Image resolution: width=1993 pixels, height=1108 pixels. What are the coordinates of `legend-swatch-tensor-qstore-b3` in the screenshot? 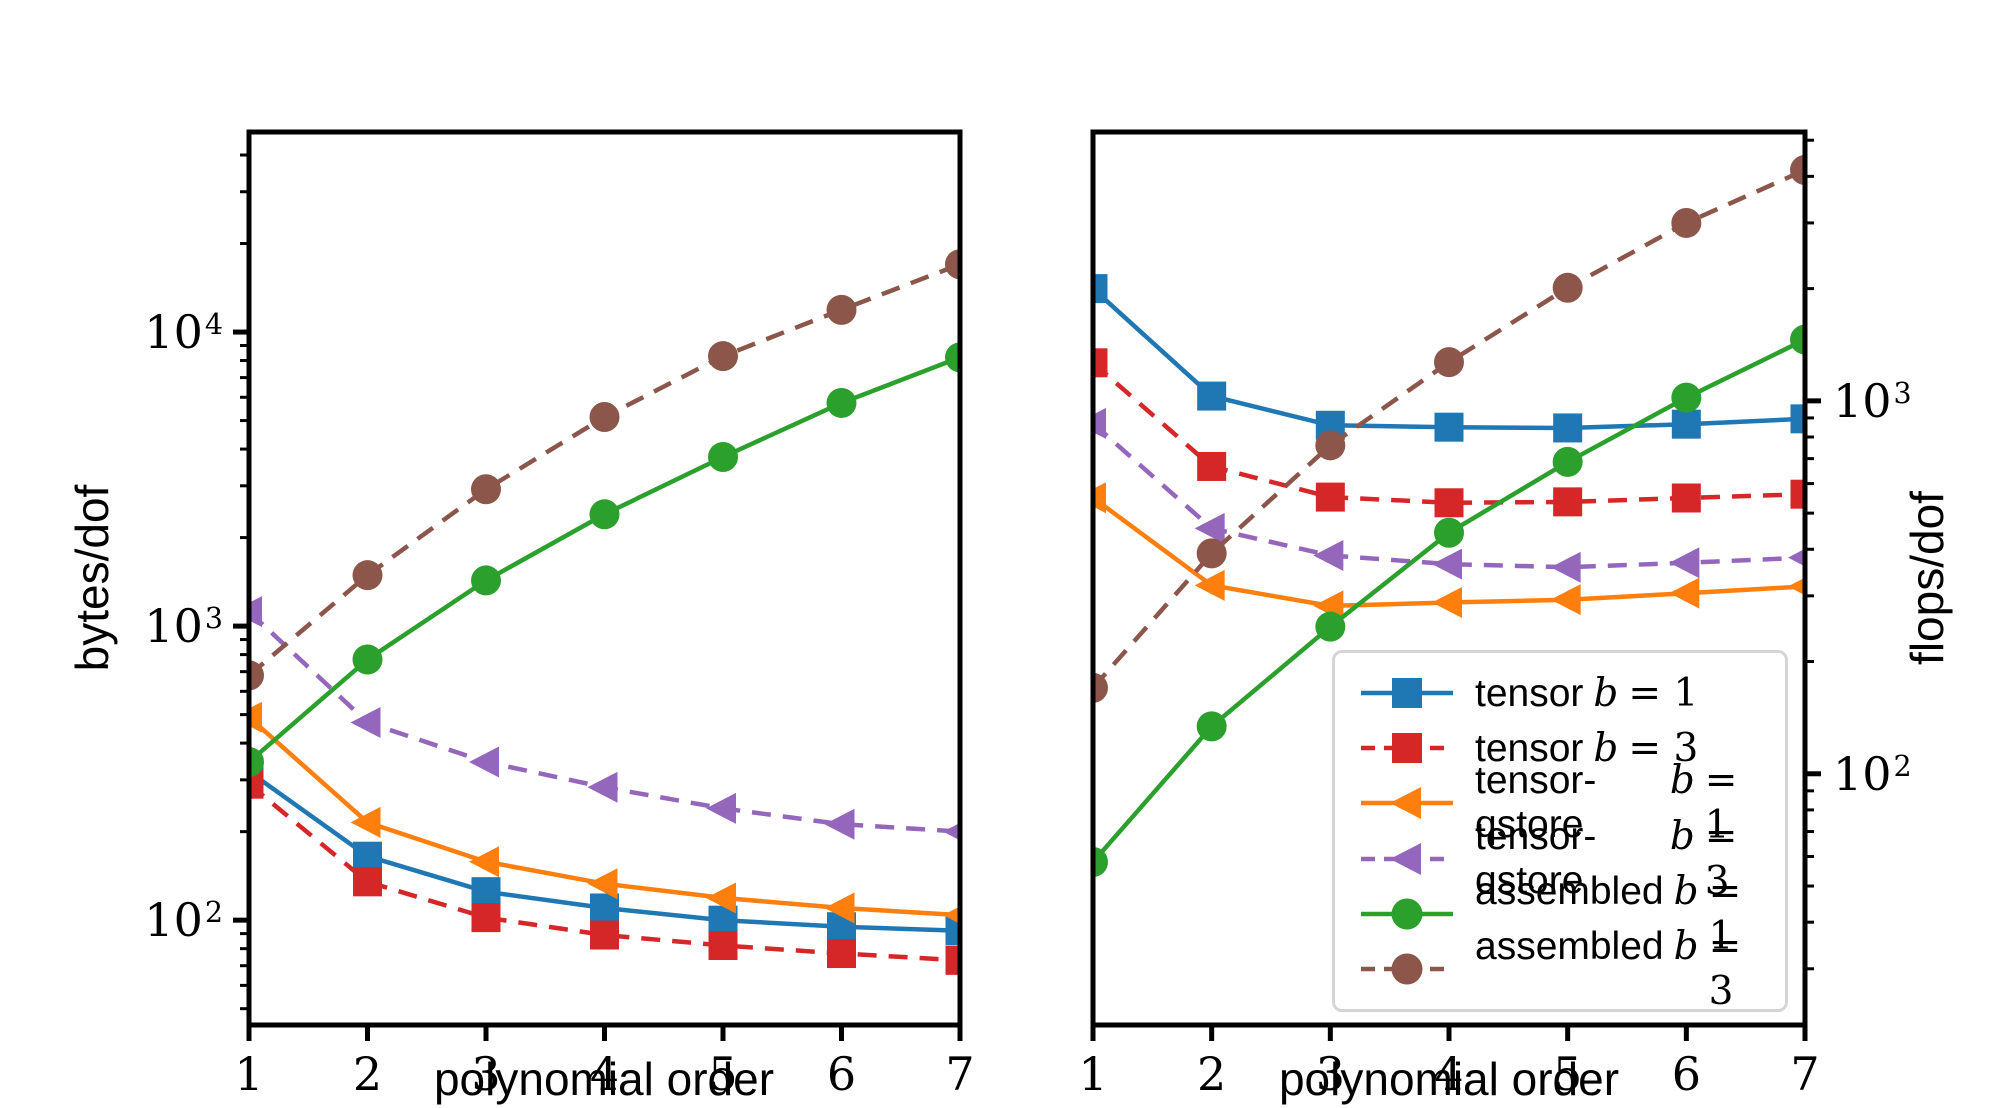 It's located at (1407, 858).